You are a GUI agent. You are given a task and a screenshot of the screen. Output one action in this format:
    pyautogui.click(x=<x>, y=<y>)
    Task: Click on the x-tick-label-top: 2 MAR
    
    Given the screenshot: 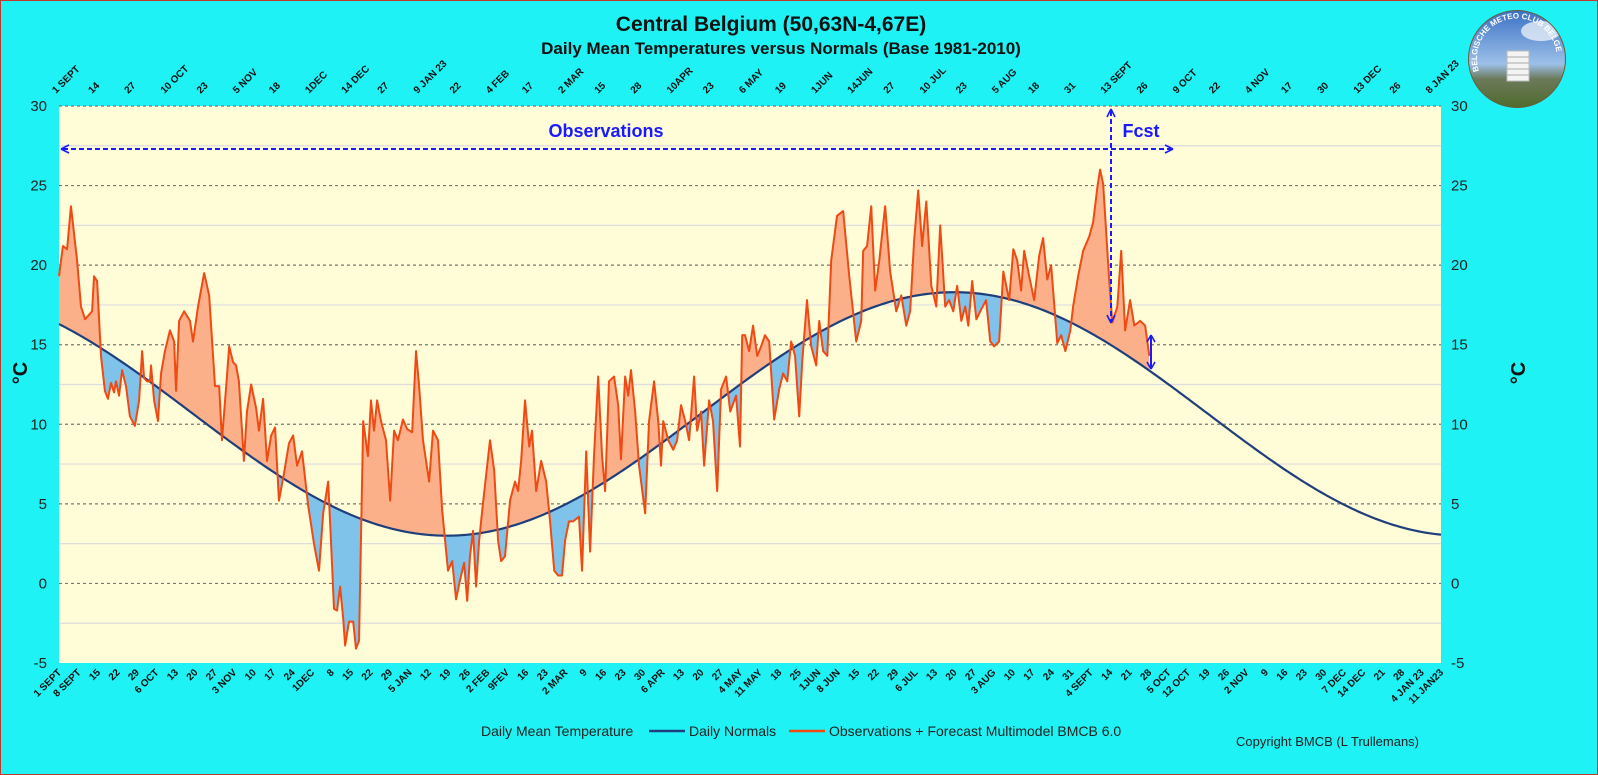 What is the action you would take?
    pyautogui.click(x=571, y=81)
    